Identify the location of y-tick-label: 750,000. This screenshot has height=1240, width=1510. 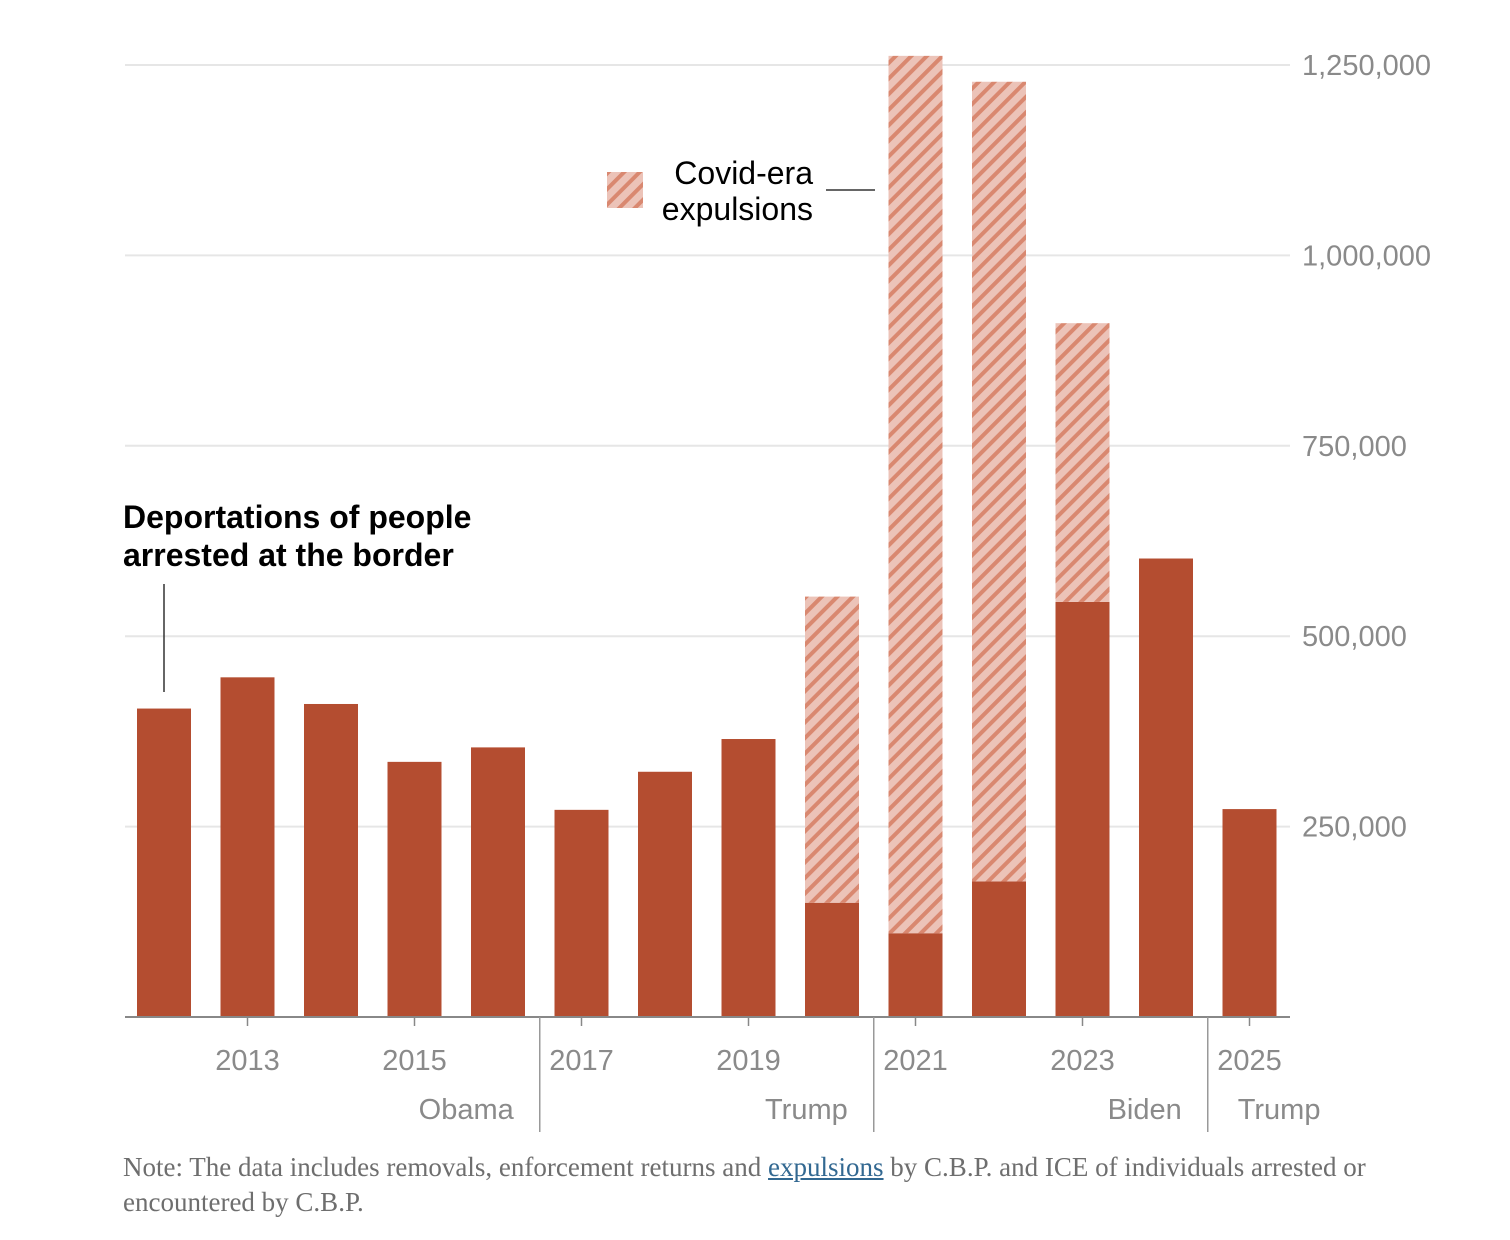
(1354, 447).